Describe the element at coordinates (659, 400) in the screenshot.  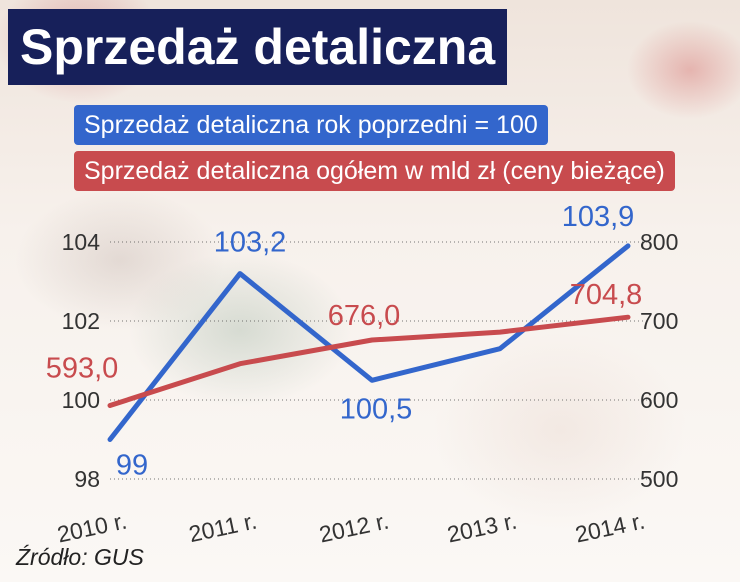
I see `right-tick-600: 600` at that location.